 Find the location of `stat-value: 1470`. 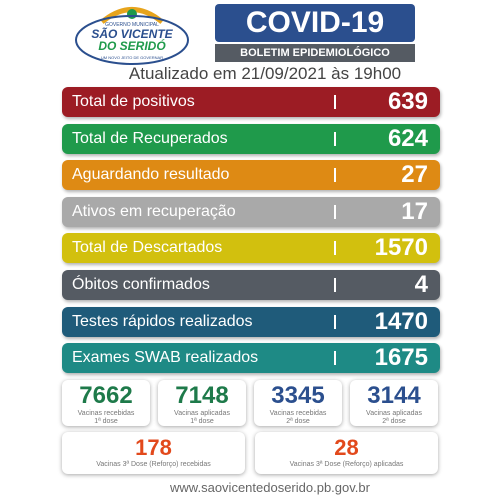

stat-value: 1470 is located at coordinates (401, 321).